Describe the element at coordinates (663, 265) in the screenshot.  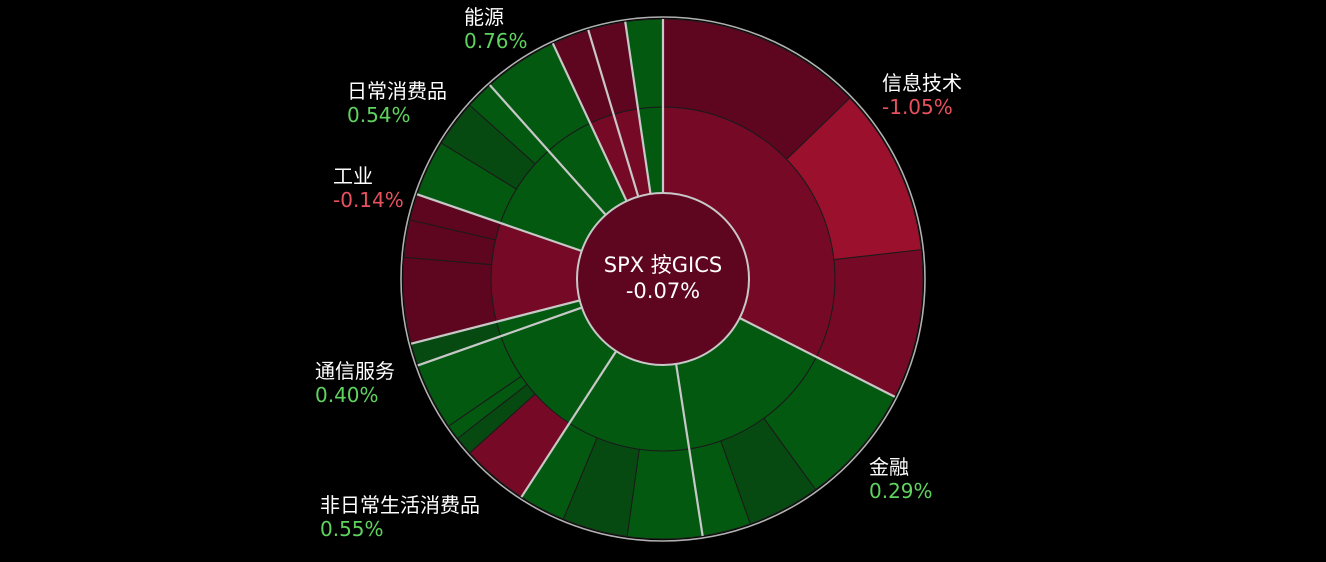
I see `center-title: SPX 按GICS` at that location.